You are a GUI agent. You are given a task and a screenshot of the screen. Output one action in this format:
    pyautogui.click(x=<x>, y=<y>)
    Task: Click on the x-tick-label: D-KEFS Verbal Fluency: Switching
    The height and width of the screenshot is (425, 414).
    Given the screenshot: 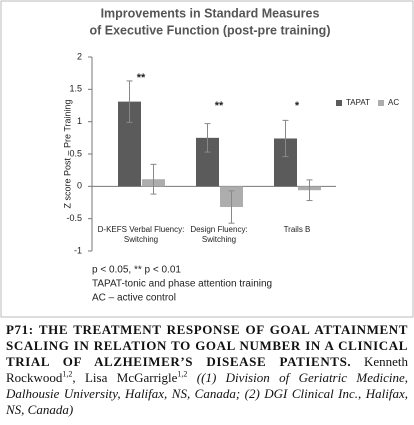 What is the action you would take?
    pyautogui.click(x=141, y=234)
    